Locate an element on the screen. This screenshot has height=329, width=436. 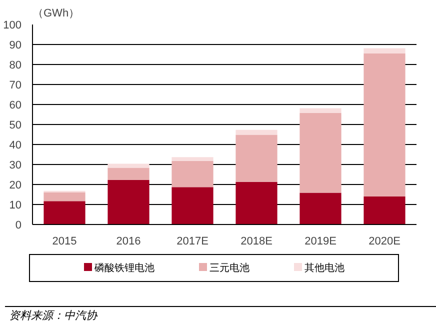
y-tick-label: 60 is located at coordinates (15, 106).